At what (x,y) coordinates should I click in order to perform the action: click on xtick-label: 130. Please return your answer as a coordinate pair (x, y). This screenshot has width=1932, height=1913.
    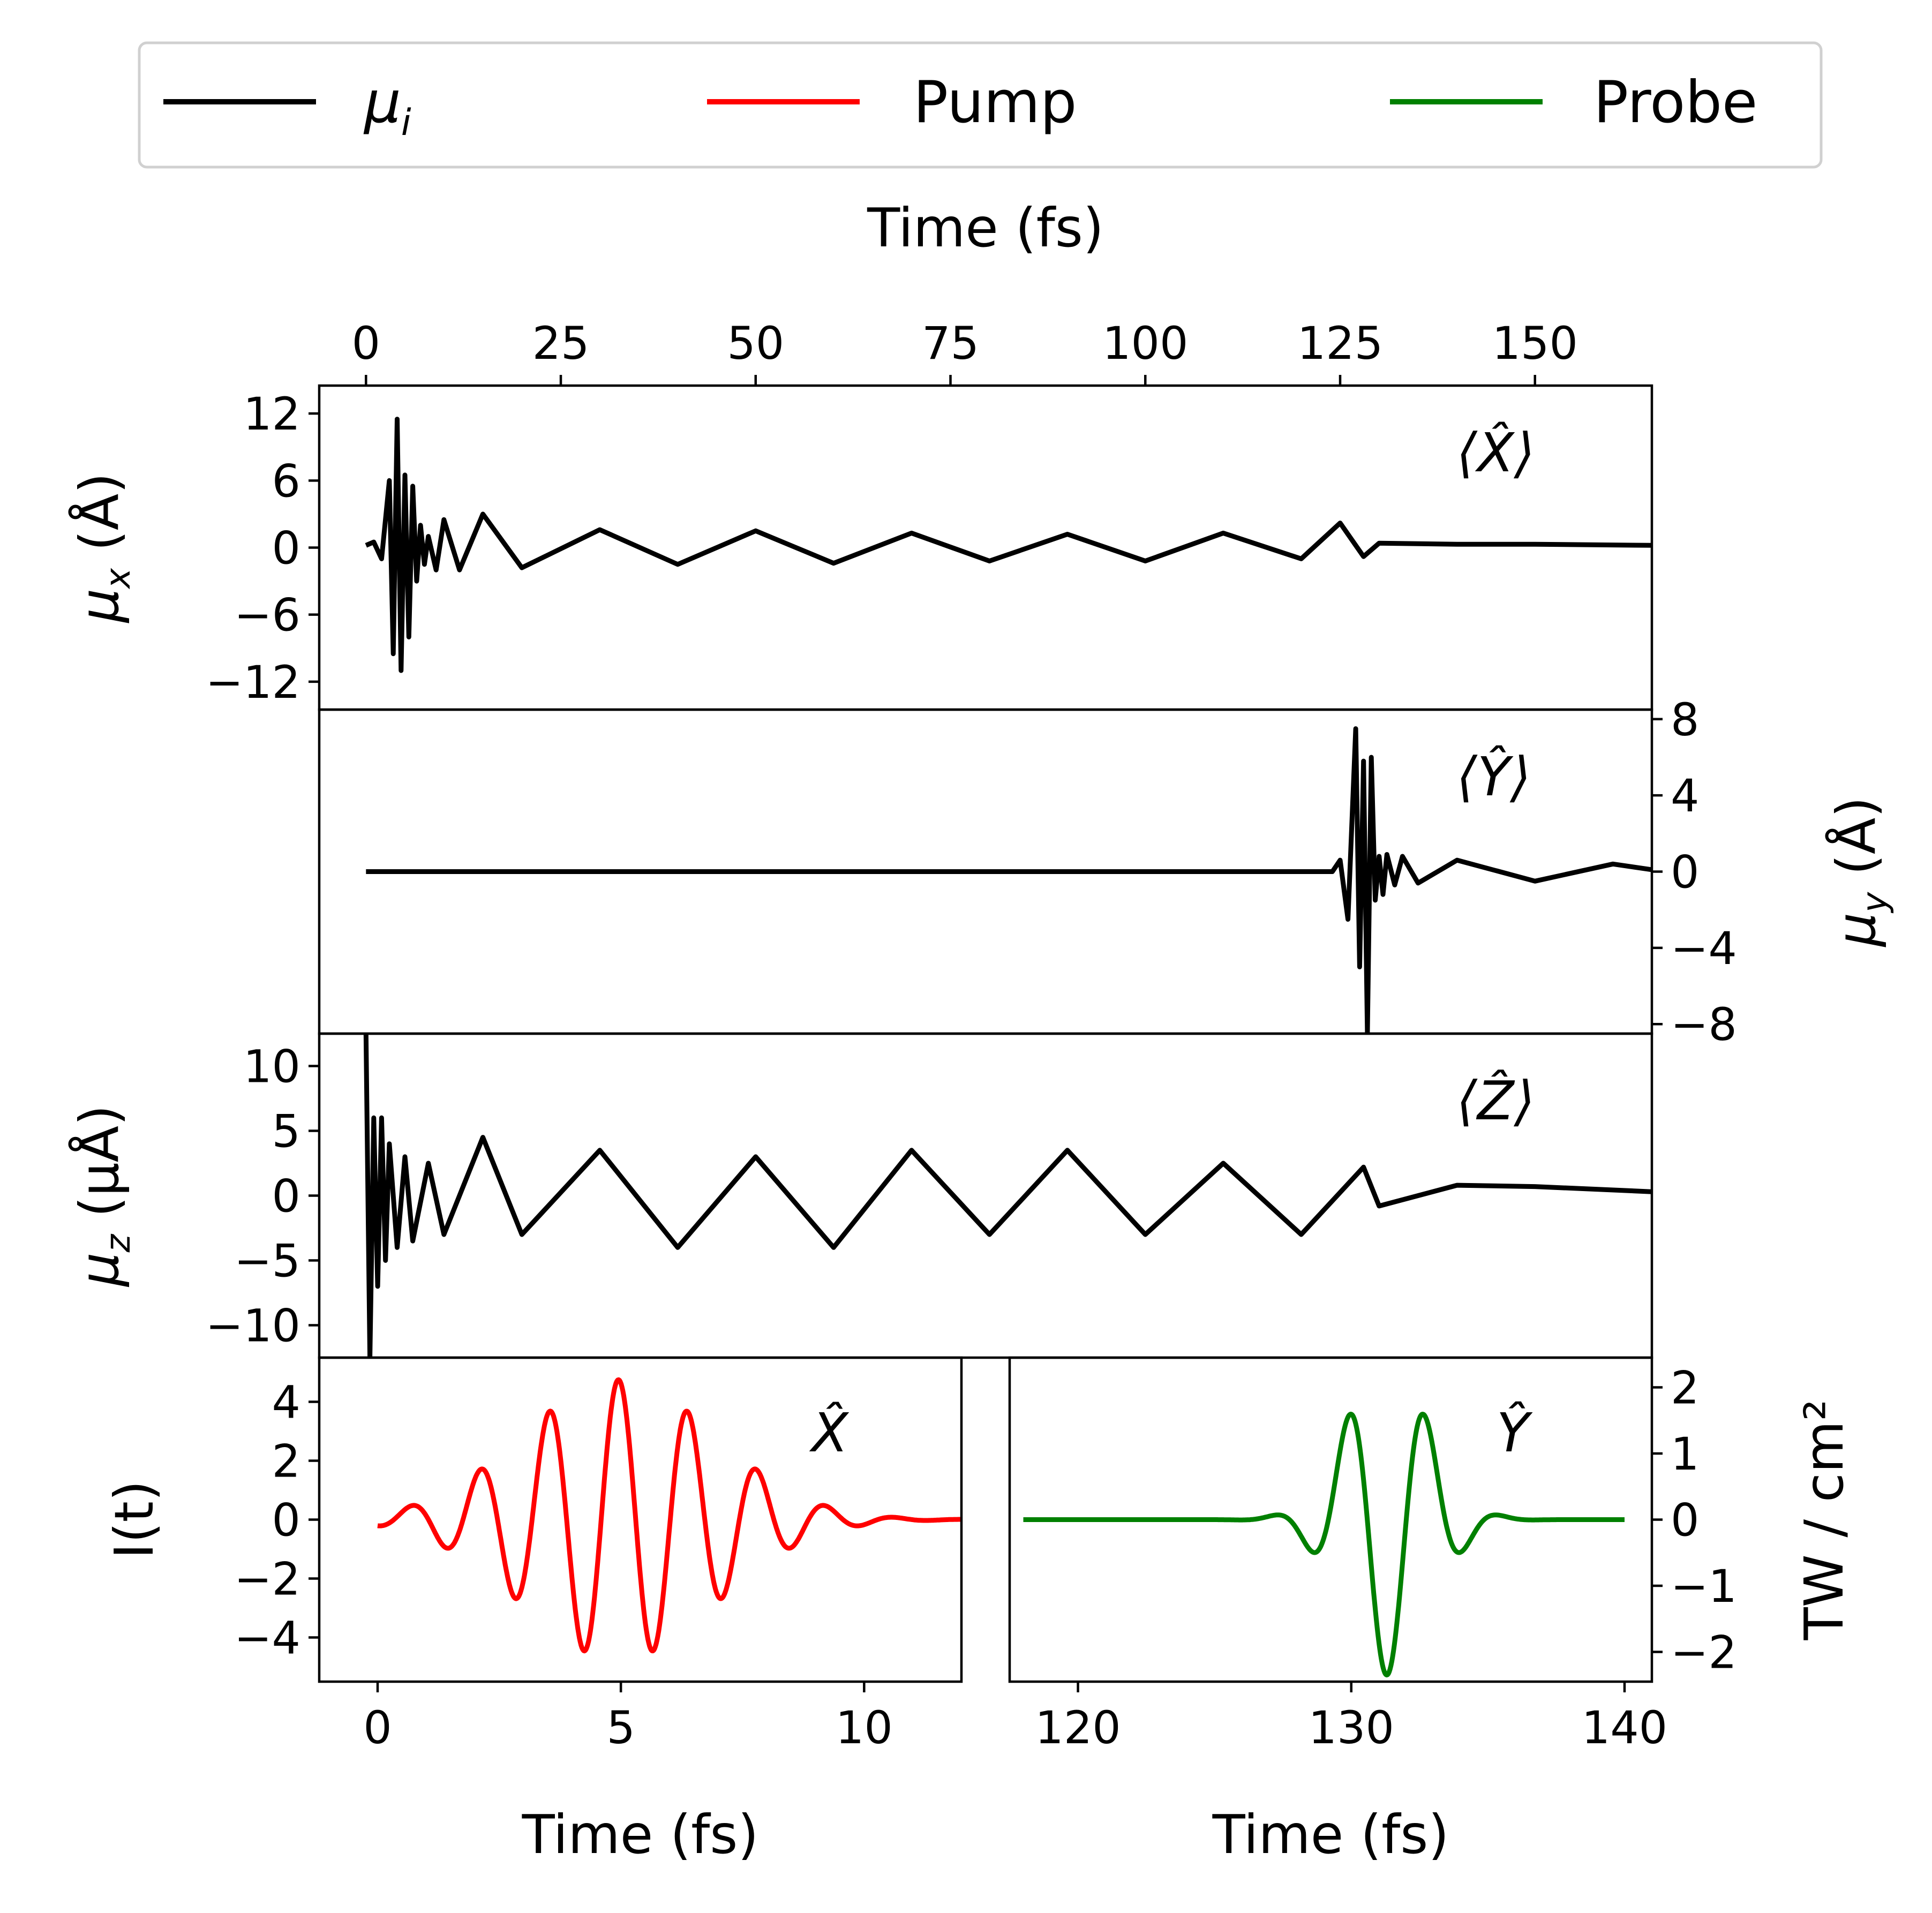
    Looking at the image, I should click on (1351, 1727).